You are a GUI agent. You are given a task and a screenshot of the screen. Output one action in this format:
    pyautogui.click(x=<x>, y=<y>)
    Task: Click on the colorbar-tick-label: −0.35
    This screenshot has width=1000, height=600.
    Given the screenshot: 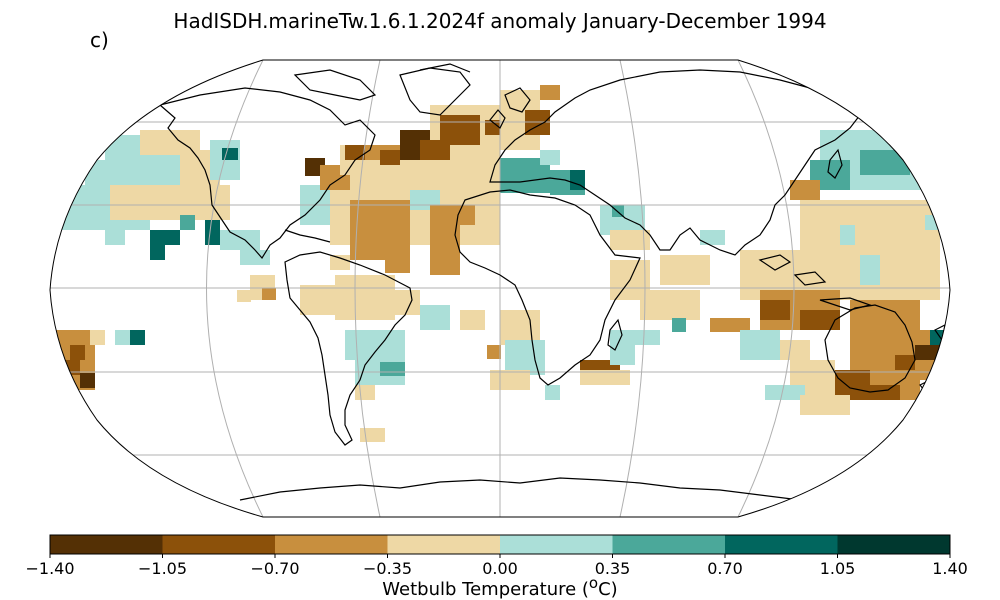 What is the action you would take?
    pyautogui.click(x=387, y=568)
    